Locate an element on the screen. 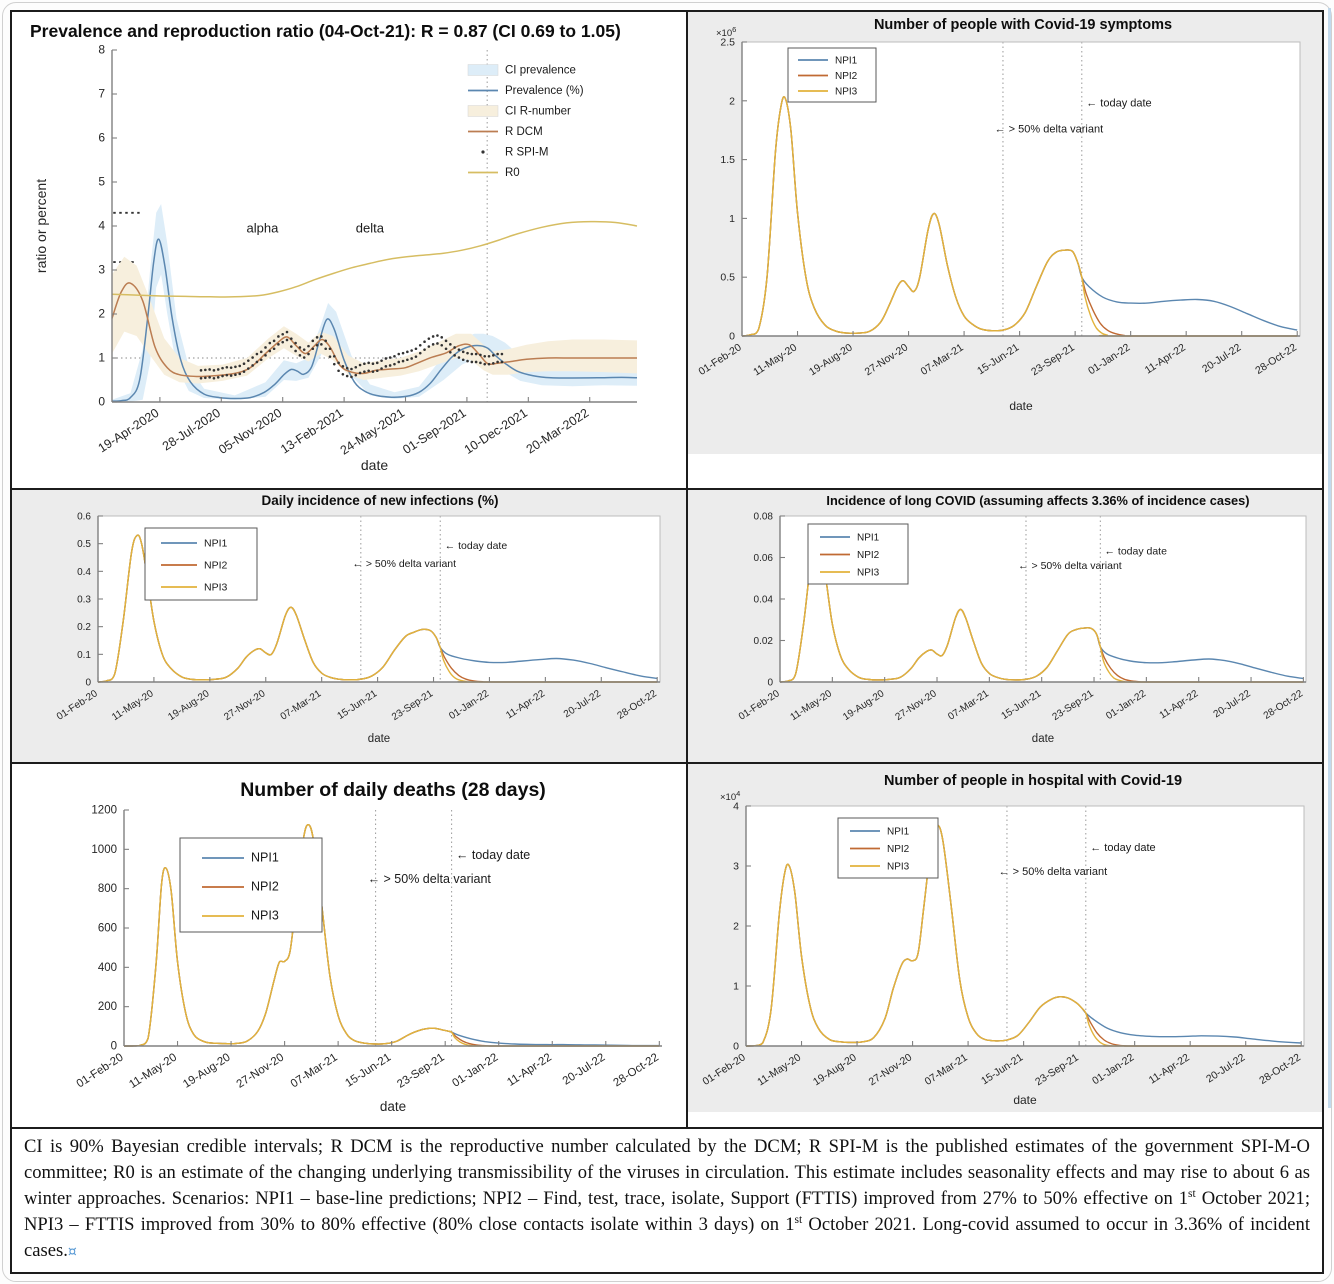  y-tick-label: 5 is located at coordinates (101, 182).